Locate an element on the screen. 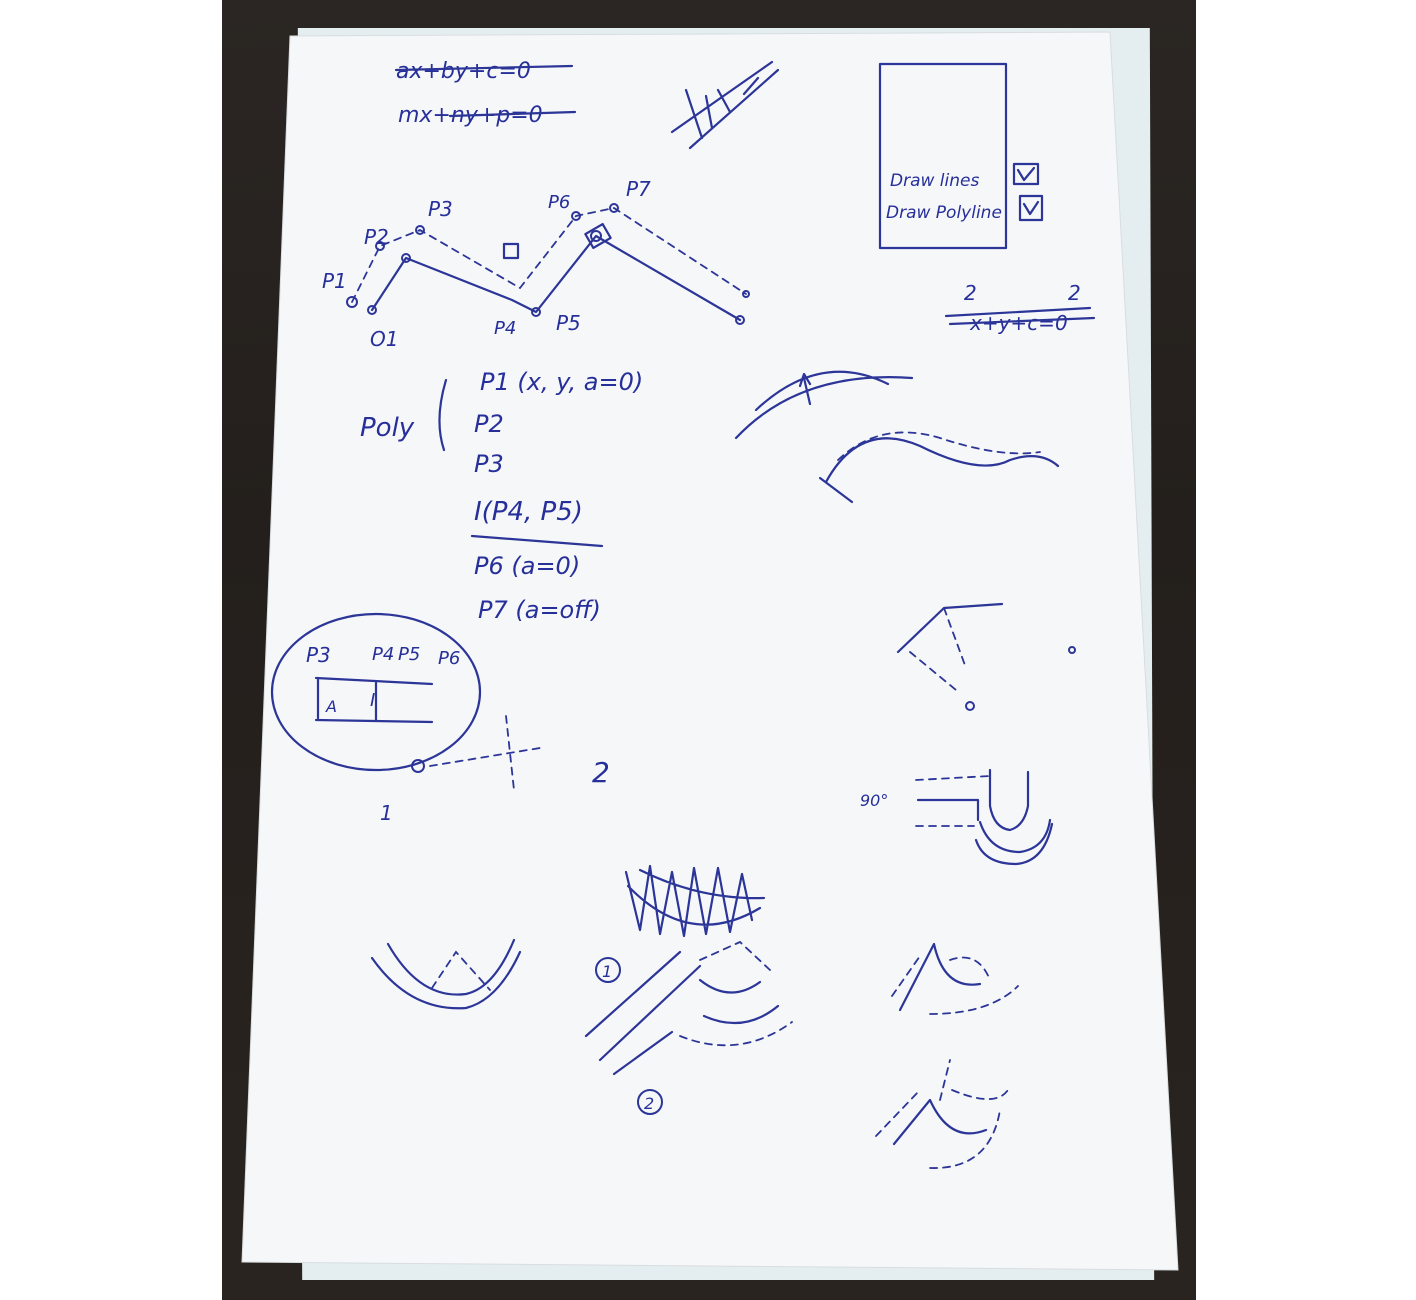  circle-diagram is located at coordinates (376, 692).